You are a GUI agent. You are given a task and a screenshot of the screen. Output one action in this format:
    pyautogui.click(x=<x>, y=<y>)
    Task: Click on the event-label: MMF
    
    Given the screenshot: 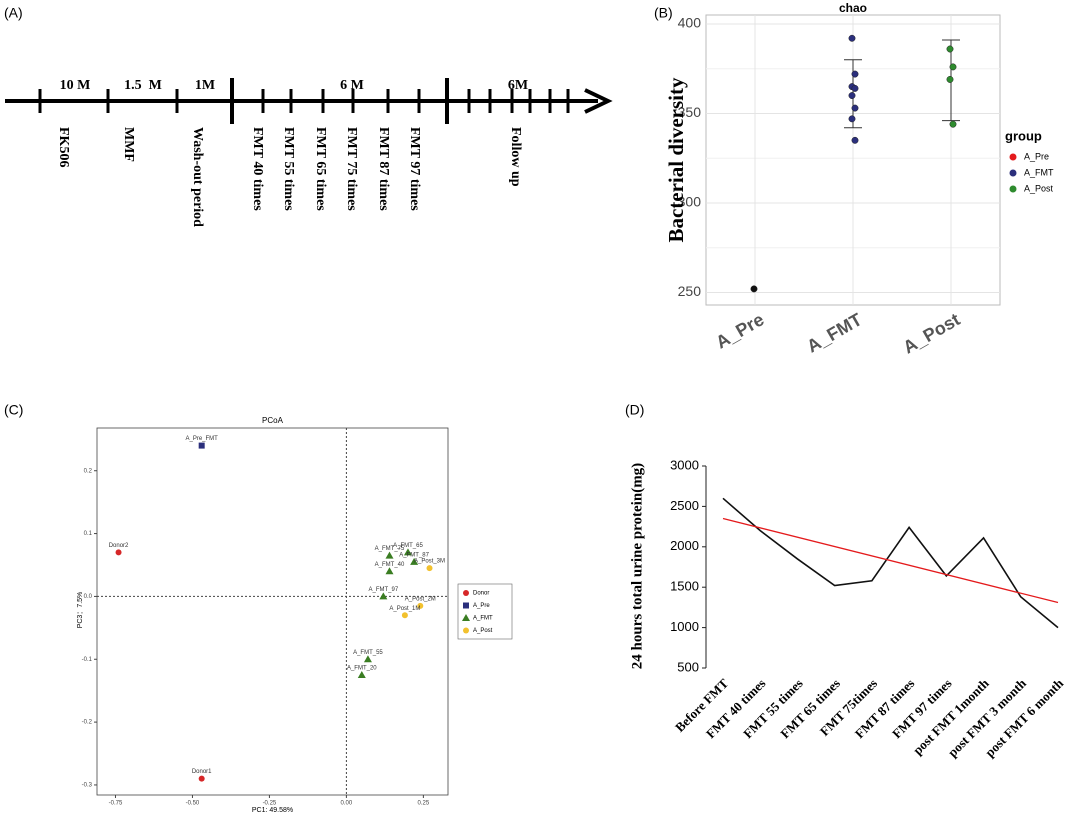 What is the action you would take?
    pyautogui.click(x=128, y=144)
    